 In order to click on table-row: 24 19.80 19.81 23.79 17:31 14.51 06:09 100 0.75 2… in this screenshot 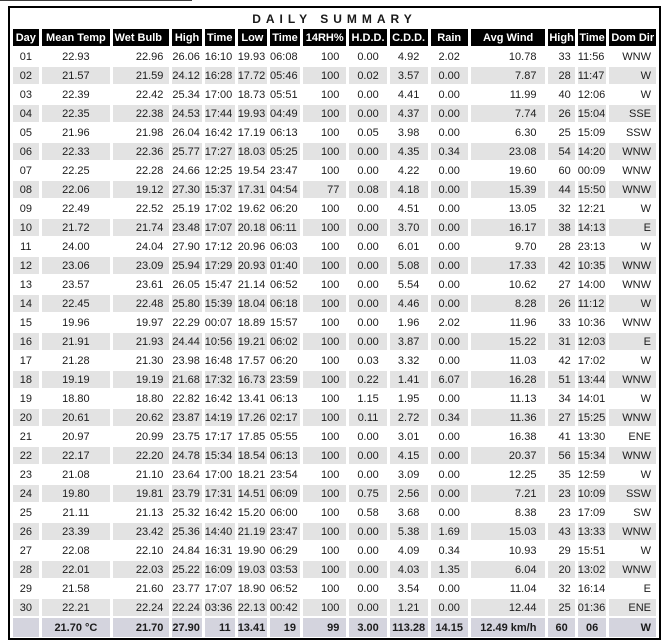, I will do `click(334, 493)`.